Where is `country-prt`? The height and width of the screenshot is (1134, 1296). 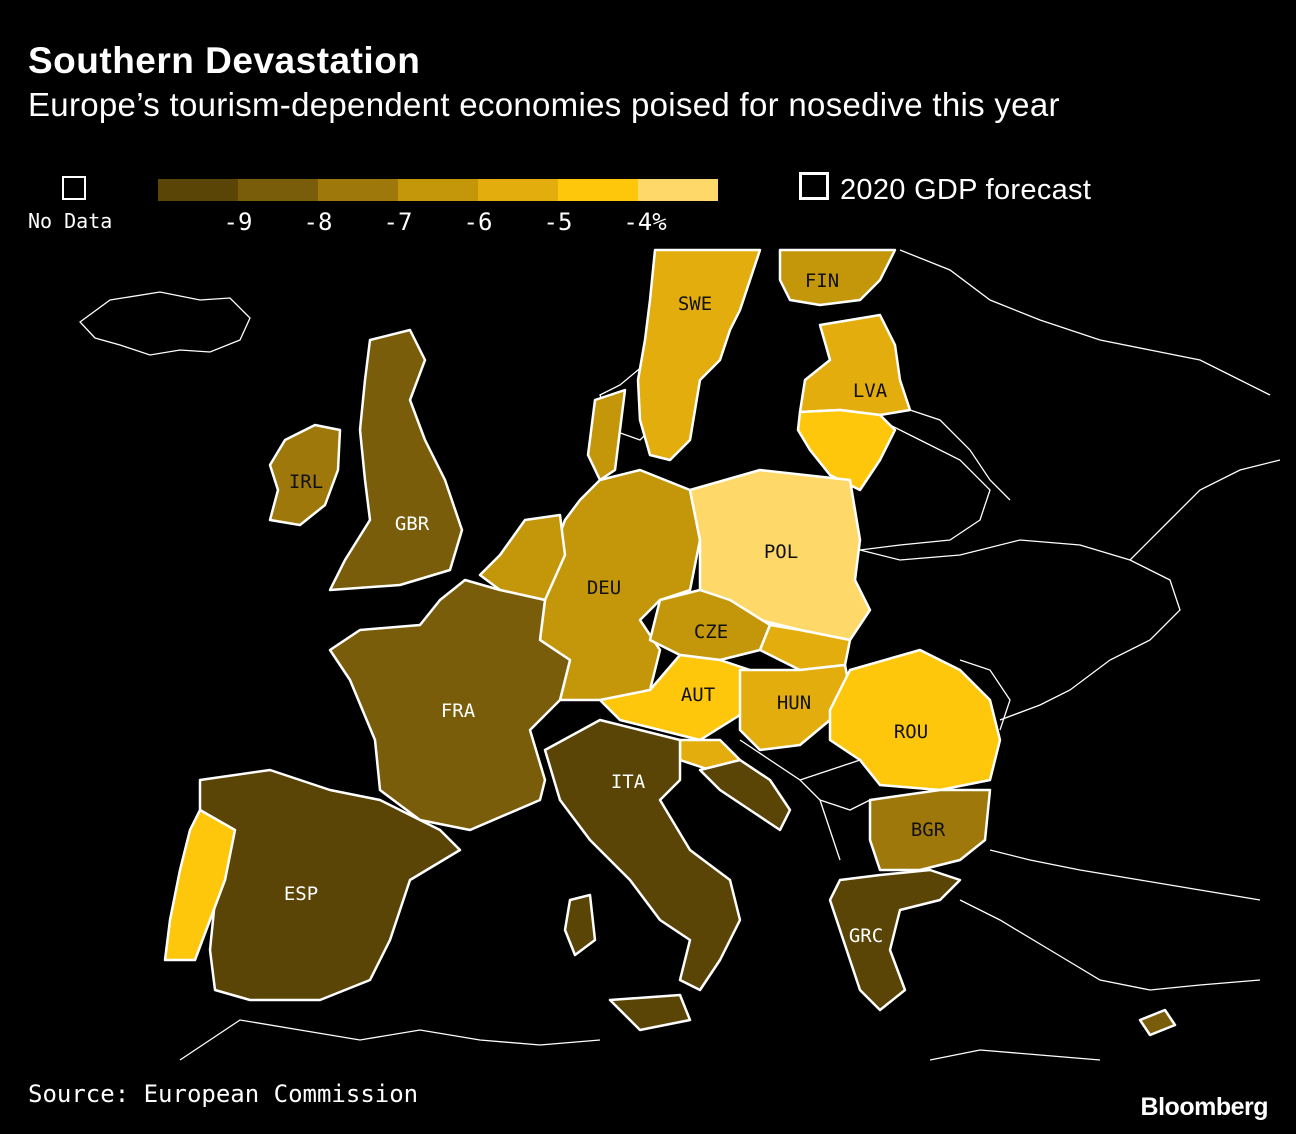
country-prt is located at coordinates (200, 885).